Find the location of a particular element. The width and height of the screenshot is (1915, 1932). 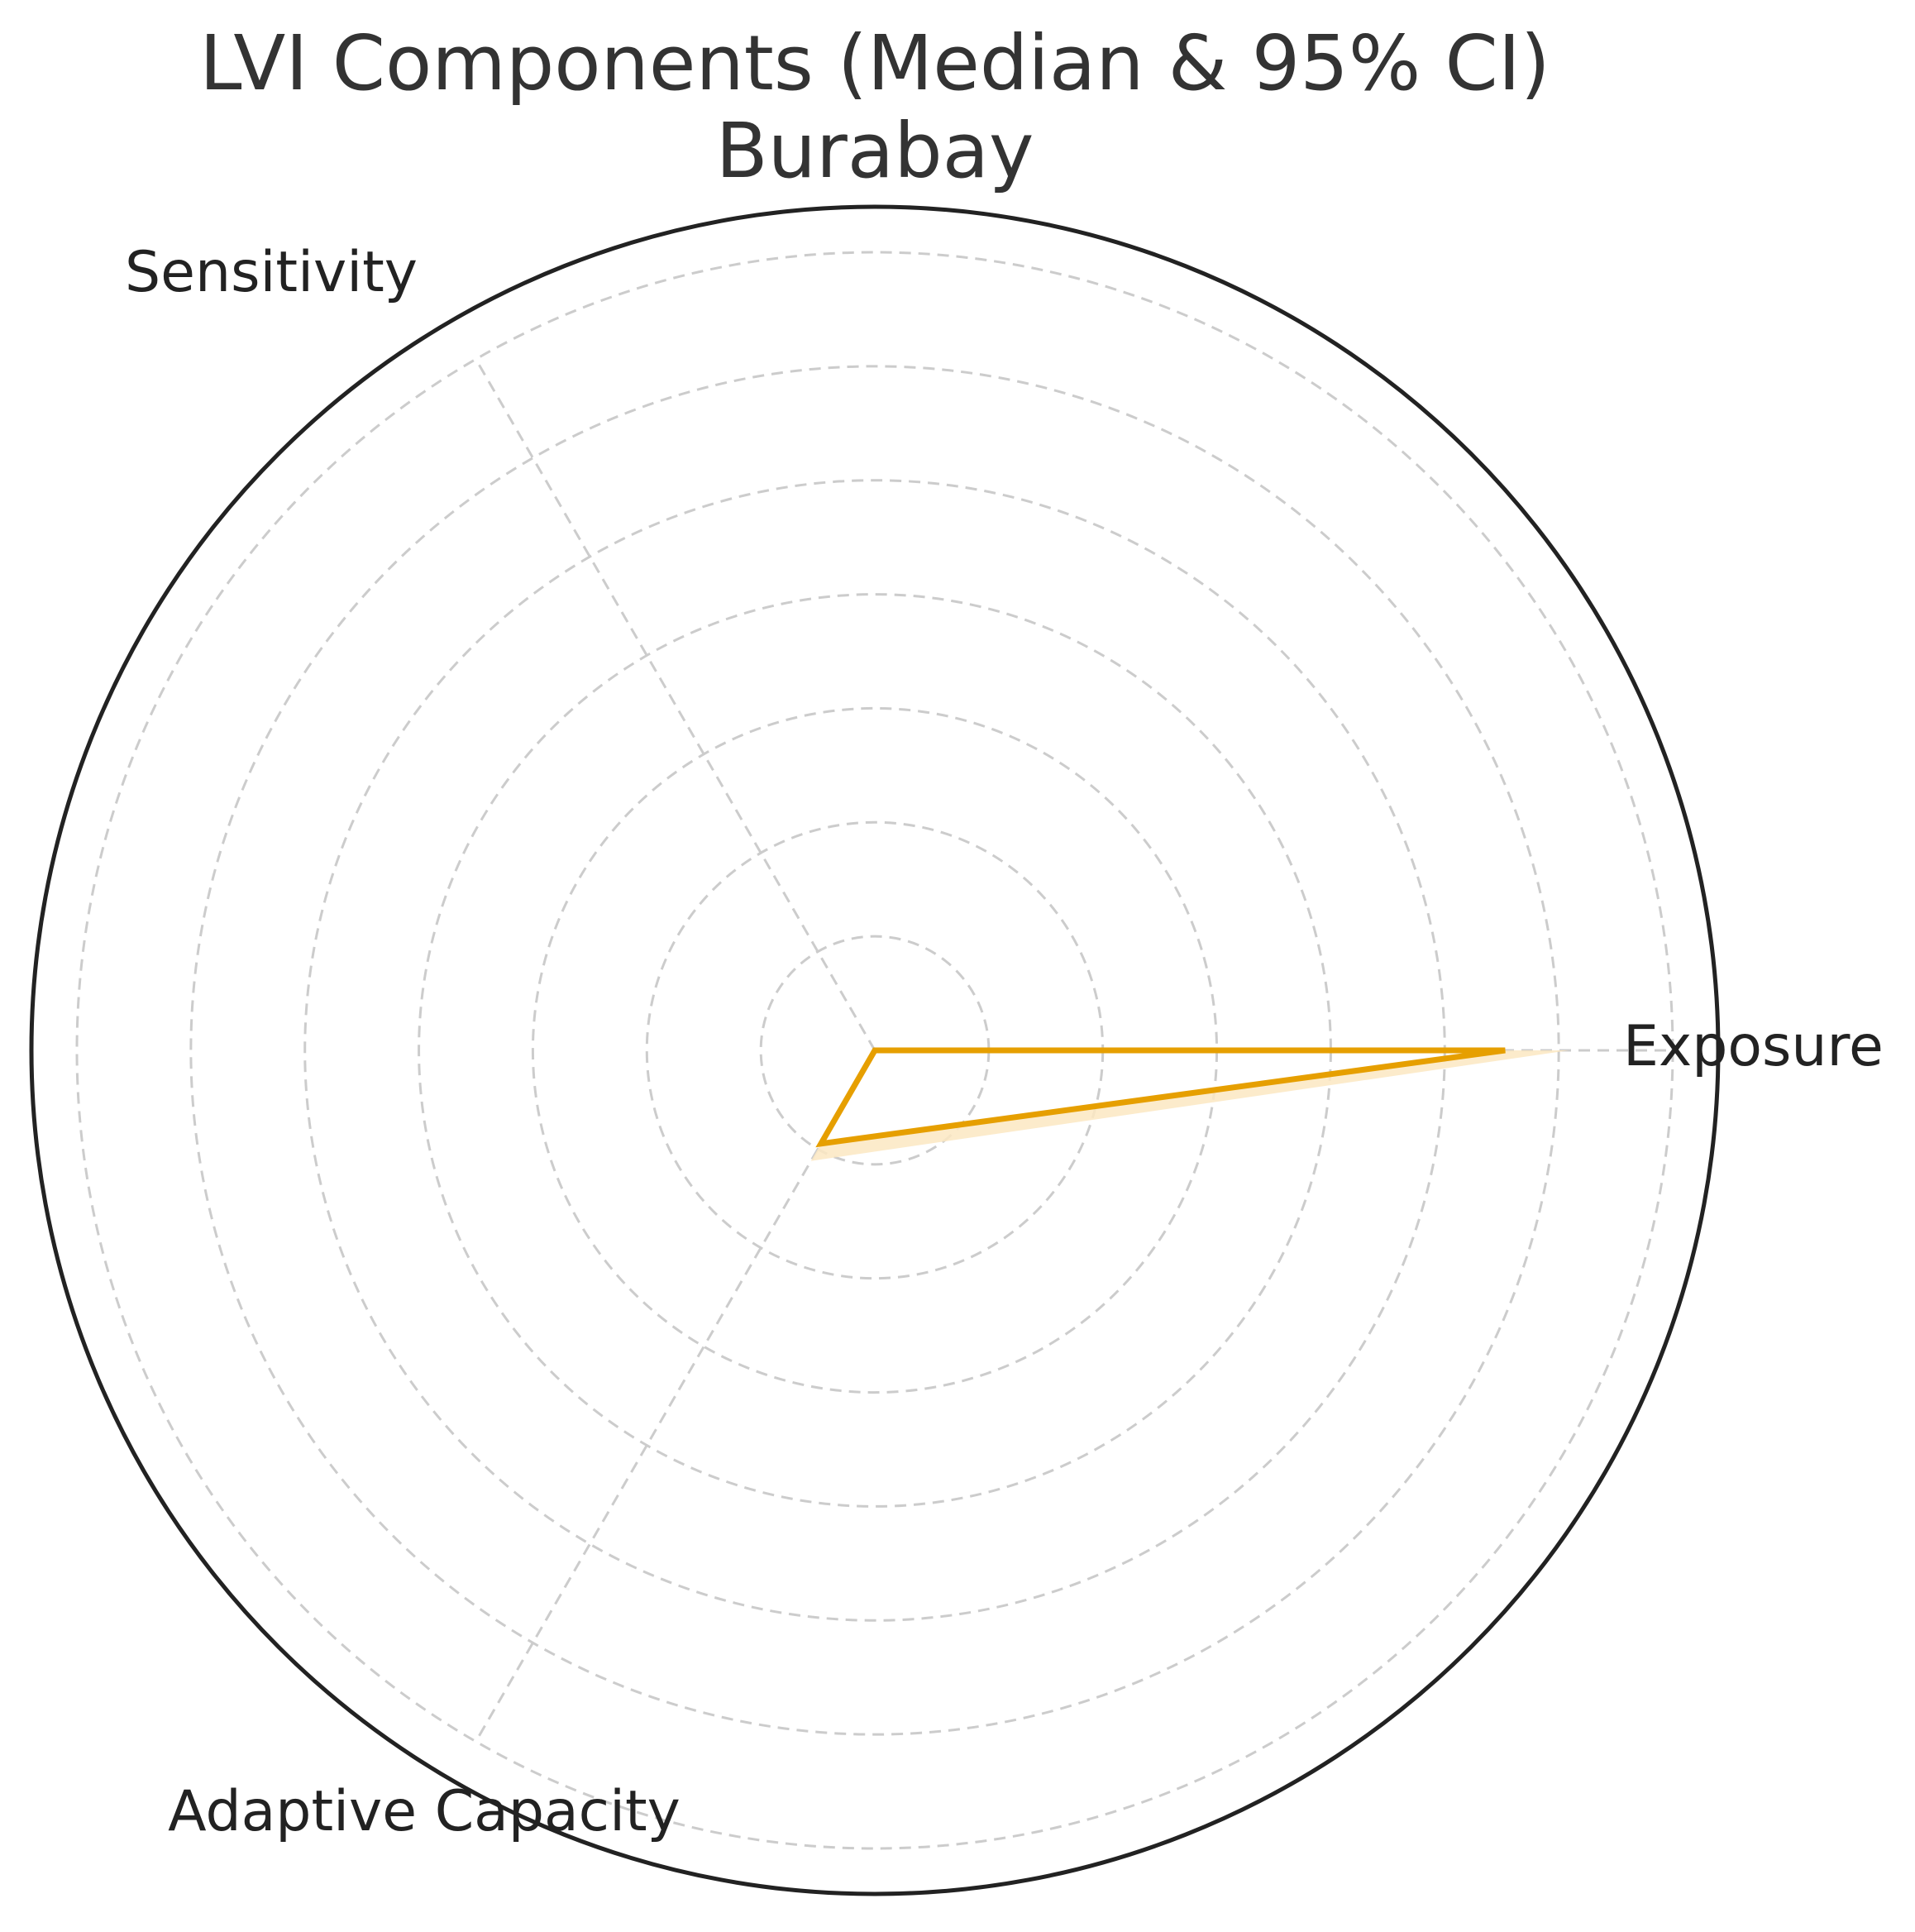

data-layer is located at coordinates (1189, 1104).